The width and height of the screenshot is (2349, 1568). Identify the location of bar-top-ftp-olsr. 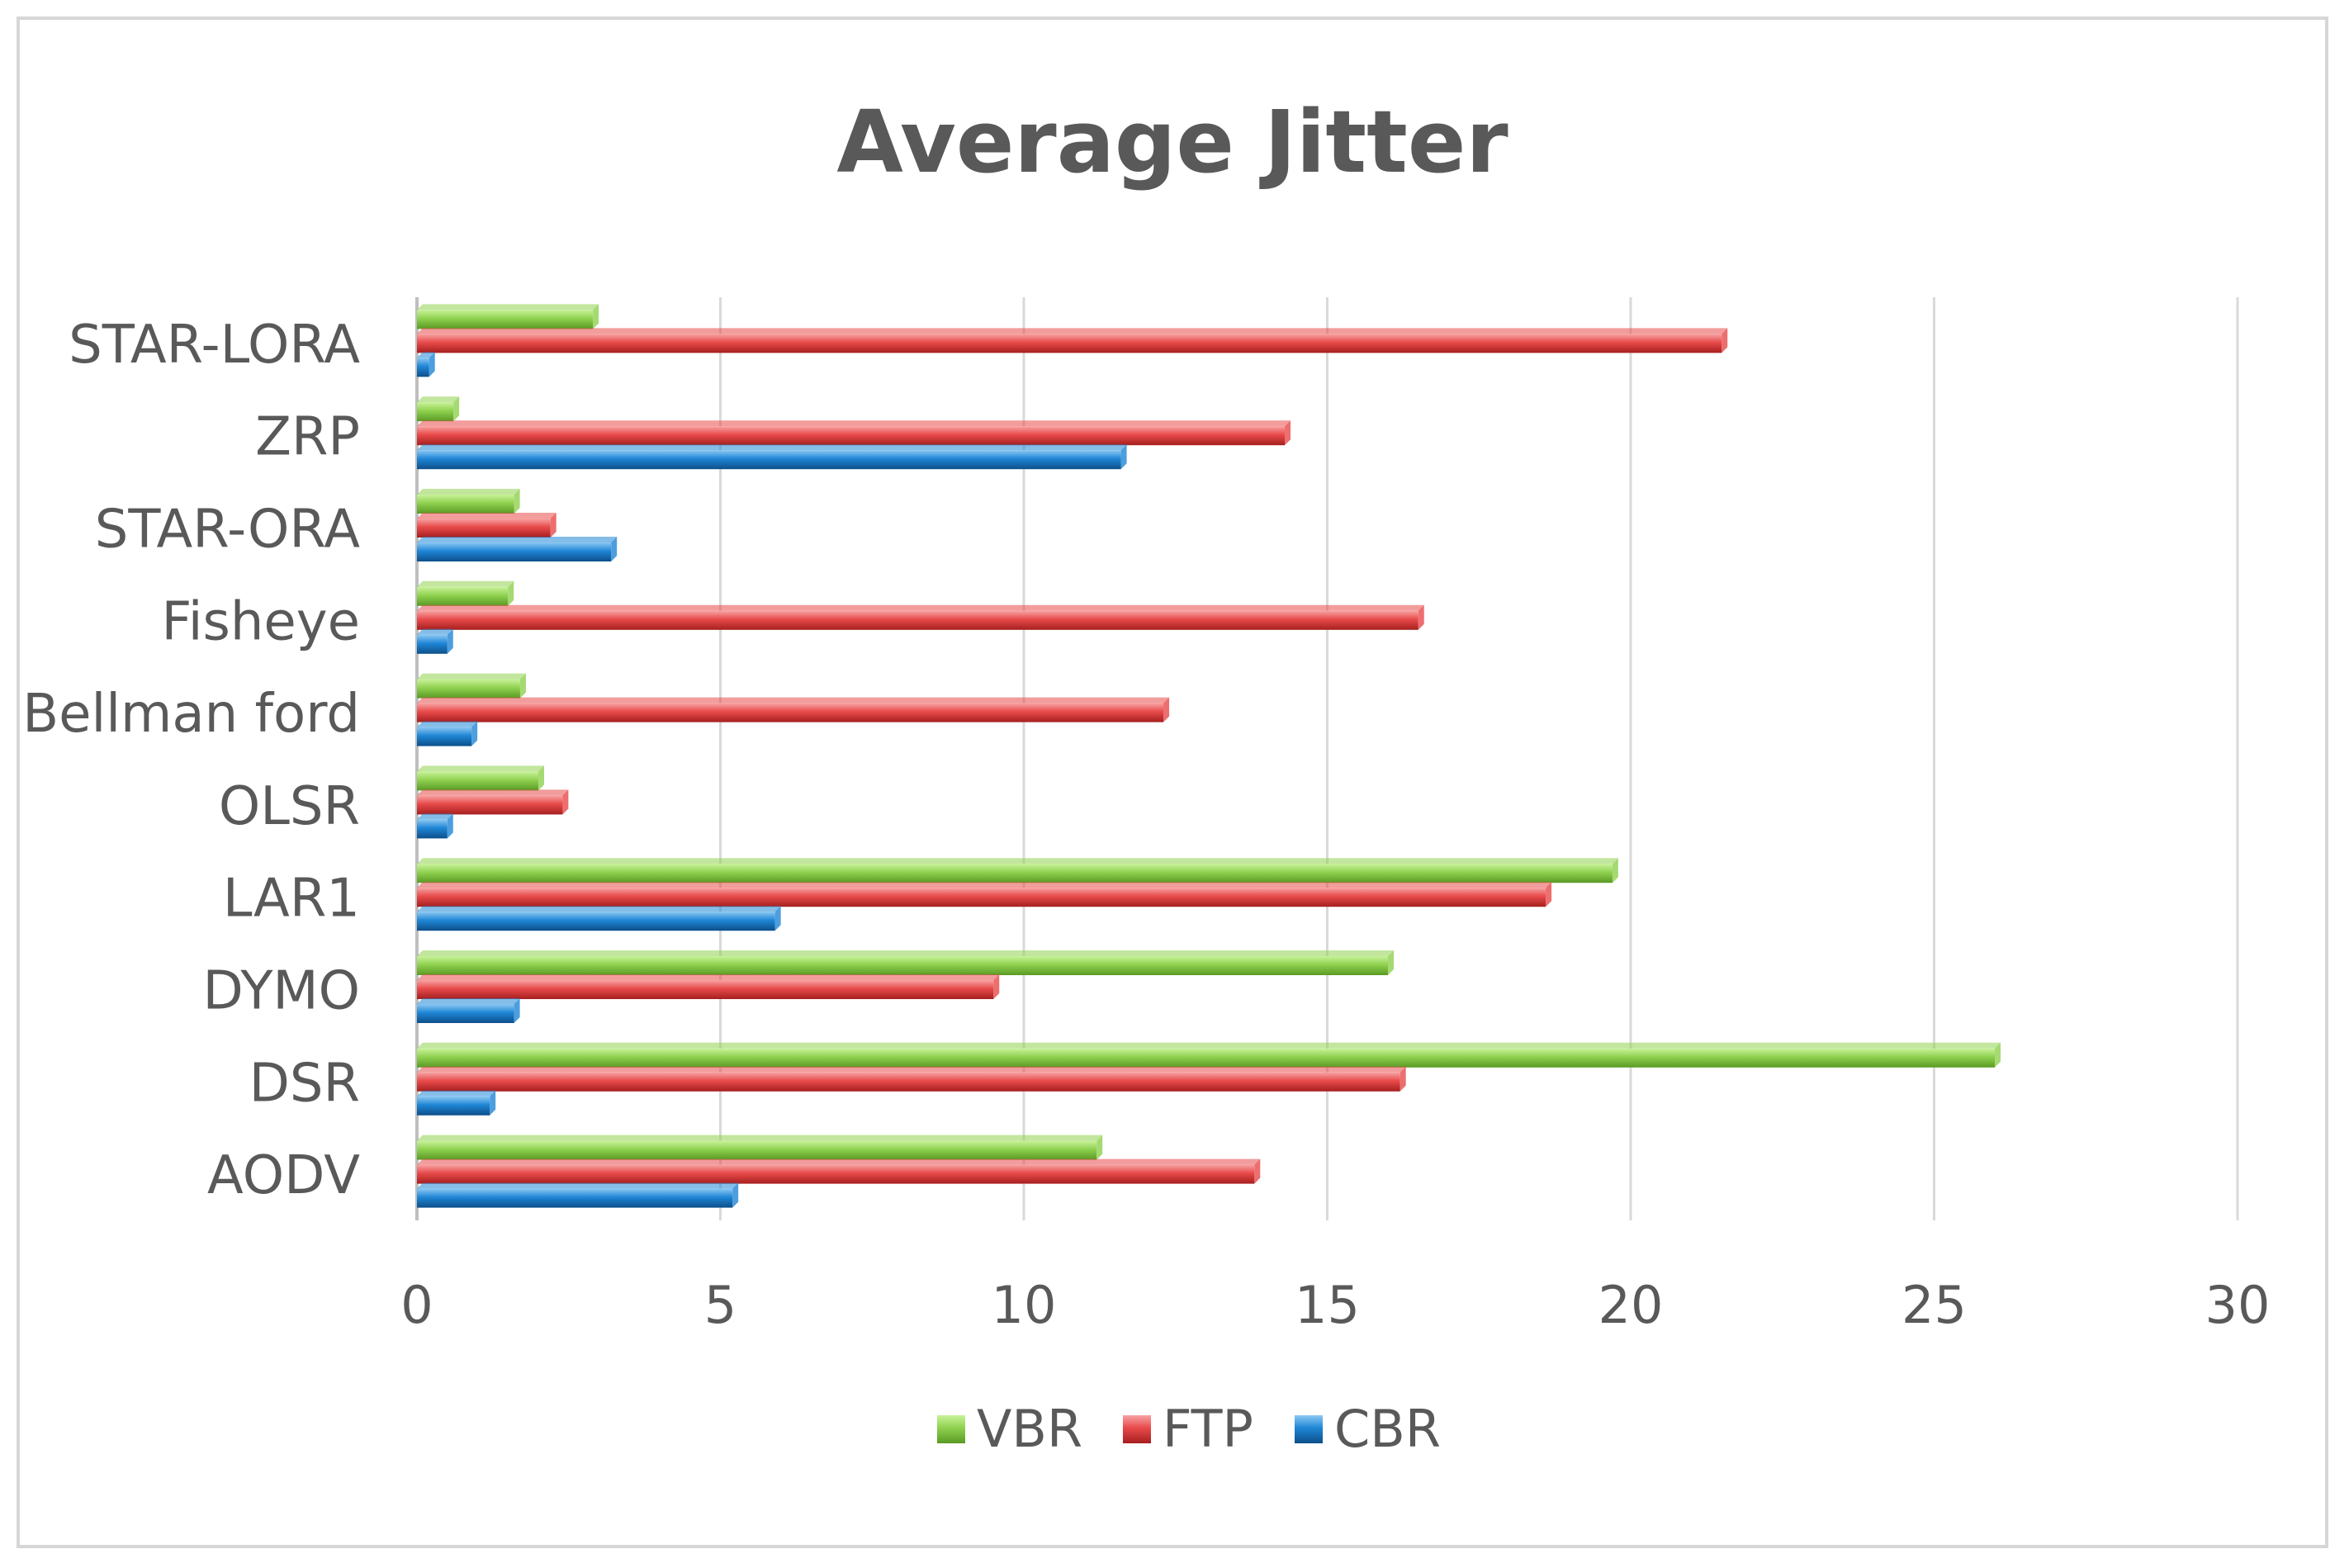
(493, 792).